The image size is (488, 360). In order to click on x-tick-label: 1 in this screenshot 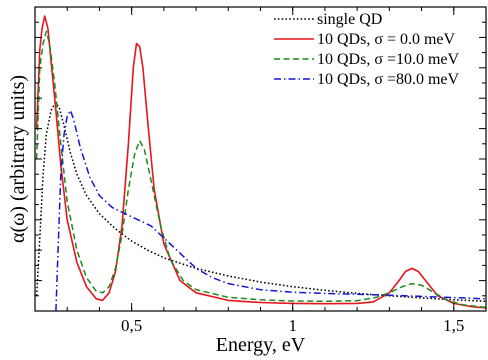, I will do `click(292, 325)`.